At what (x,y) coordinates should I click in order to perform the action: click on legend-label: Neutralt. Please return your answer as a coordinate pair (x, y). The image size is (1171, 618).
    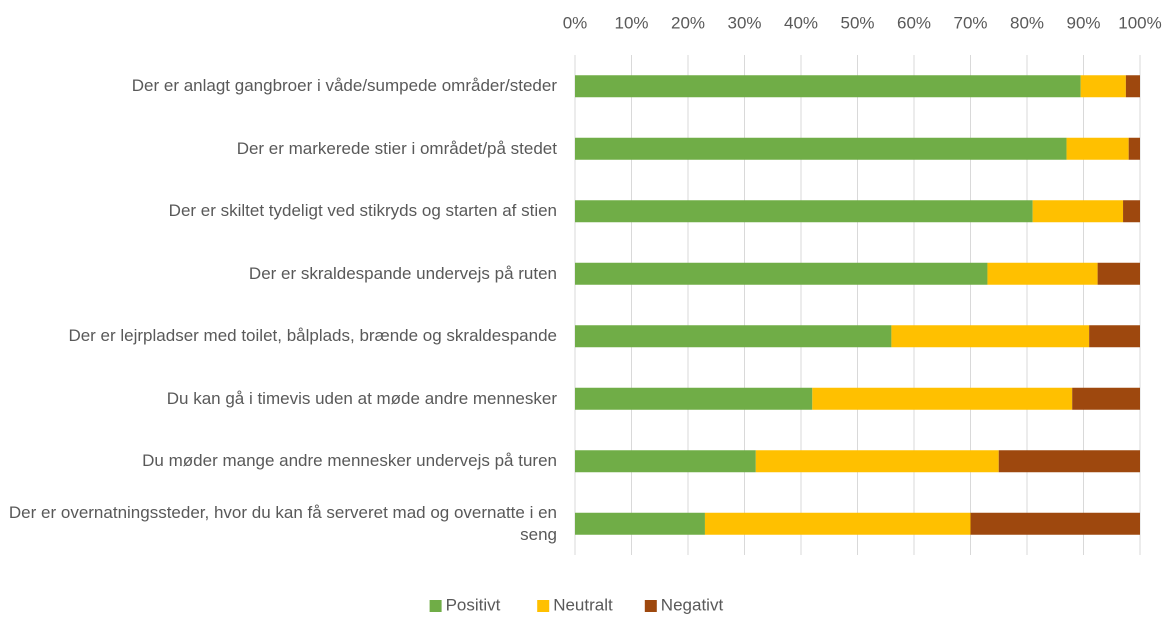
    Looking at the image, I should click on (583, 604).